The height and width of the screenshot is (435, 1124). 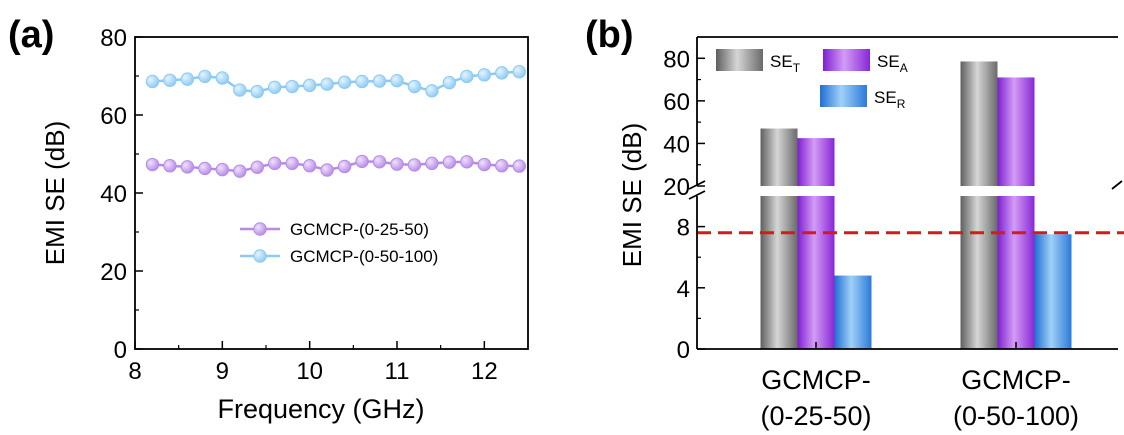 What do you see at coordinates (779, 272) in the screenshot?
I see `bar-SET-0-lower` at bounding box center [779, 272].